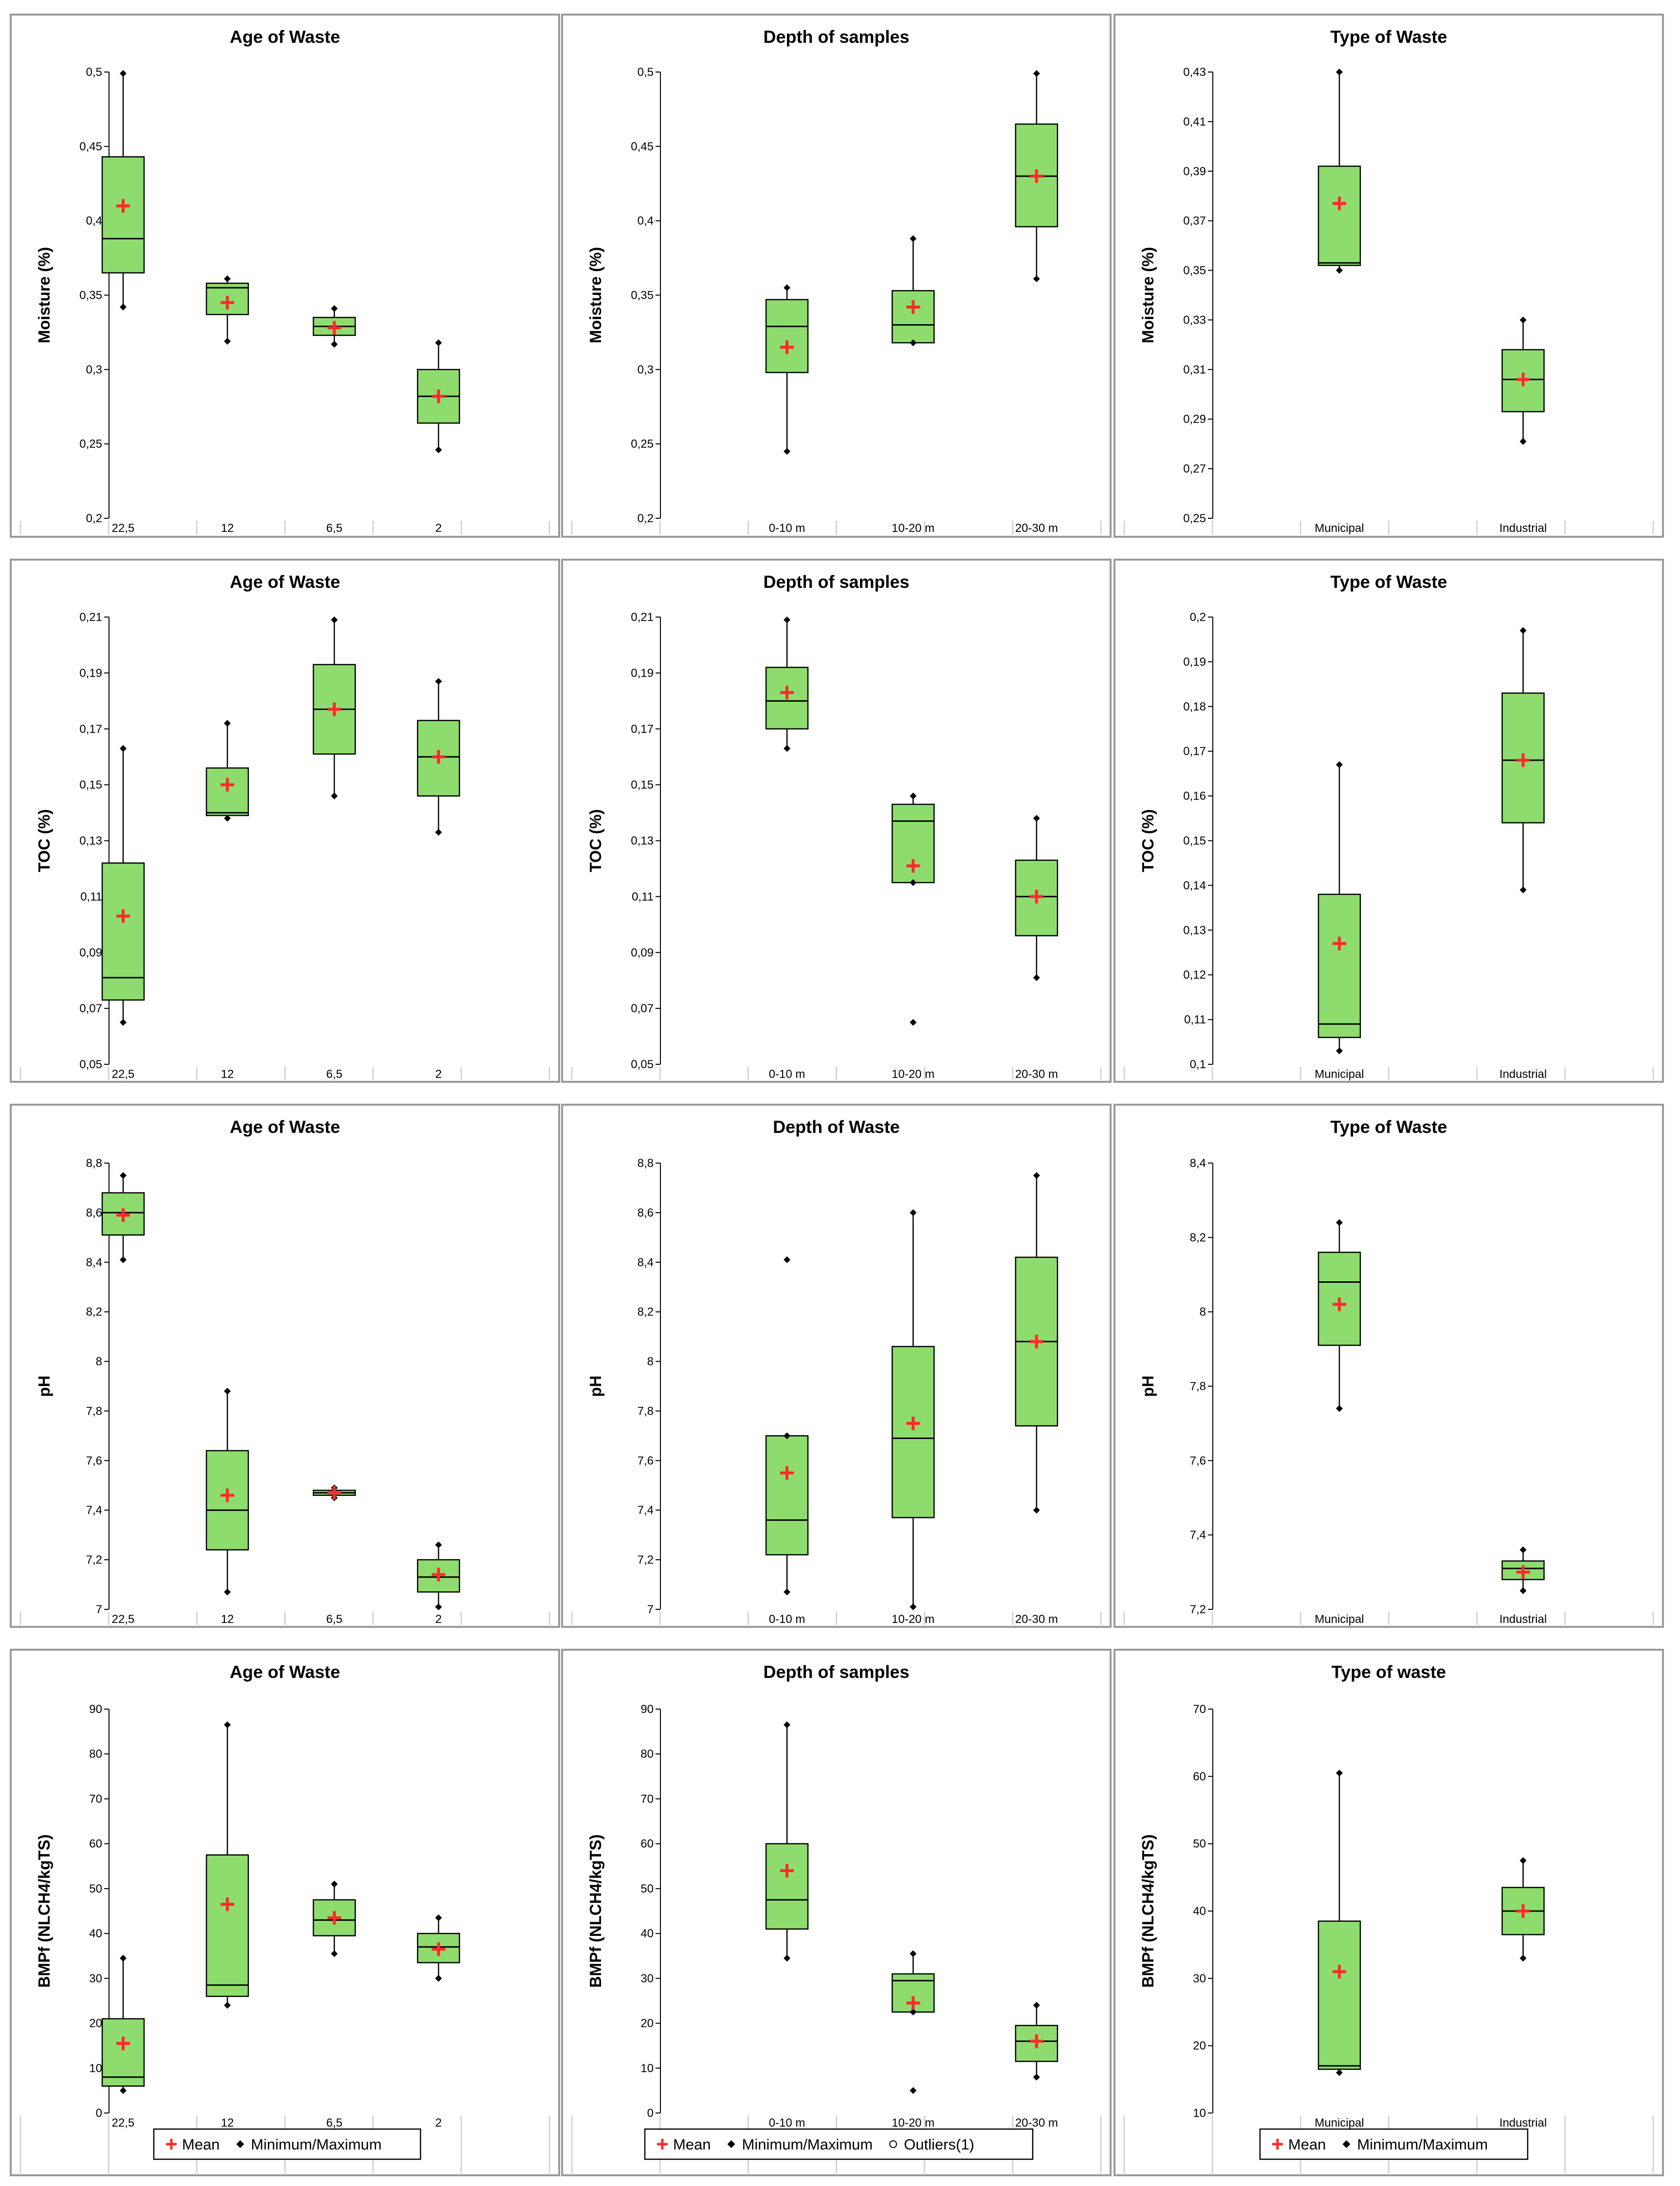 The height and width of the screenshot is (2186, 1680). I want to click on y-tick-label: 20, so click(1199, 2046).